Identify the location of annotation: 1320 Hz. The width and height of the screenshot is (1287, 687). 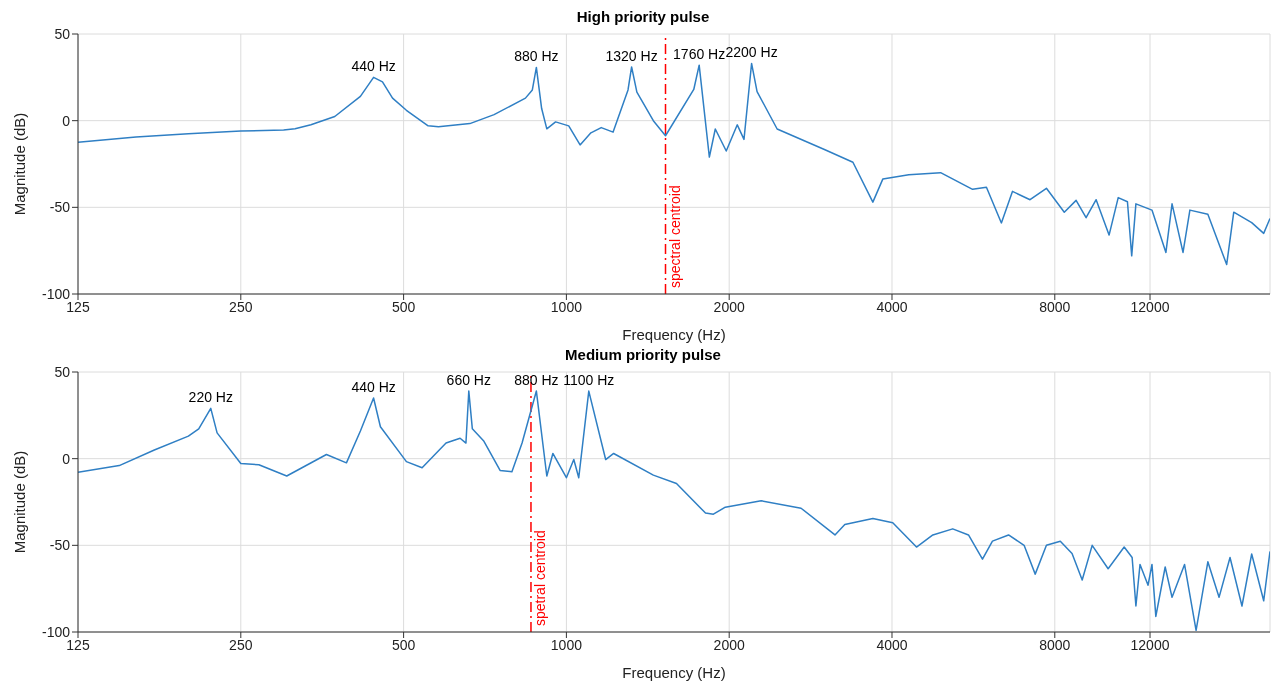
(631, 55).